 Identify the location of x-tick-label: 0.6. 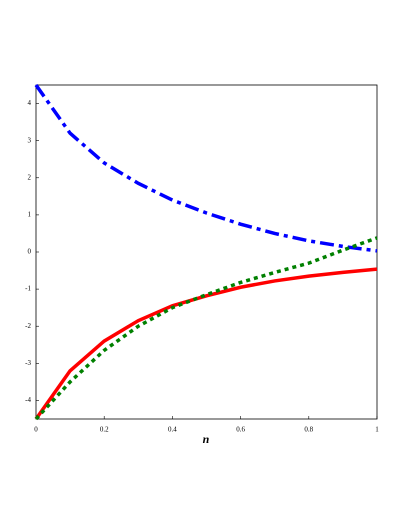
(240, 430).